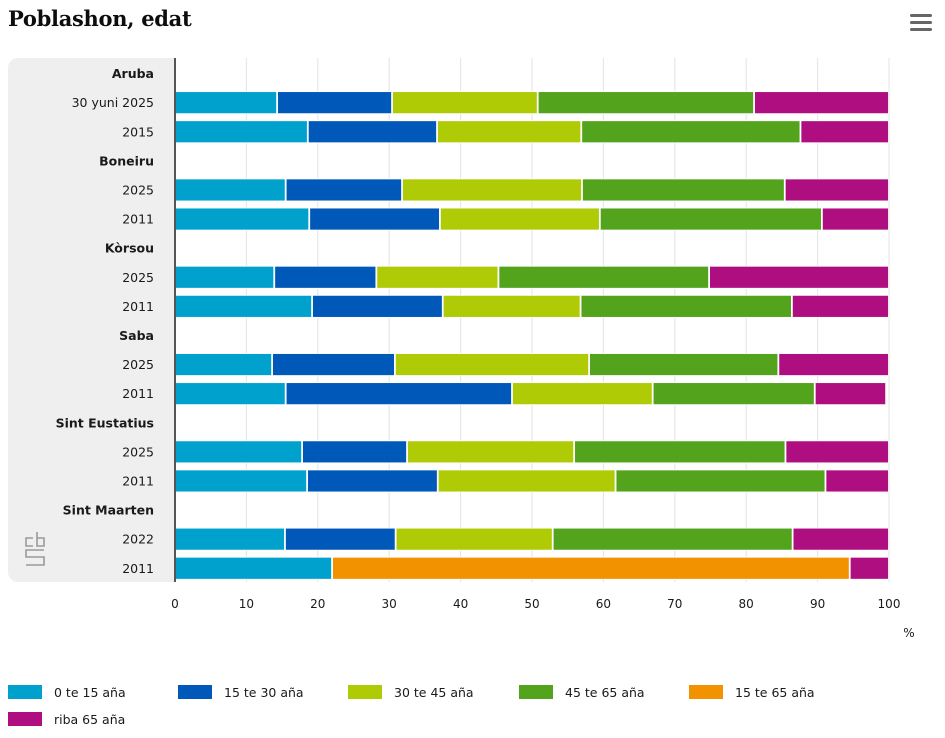  Describe the element at coordinates (108, 510) in the screenshot. I see `group-label: Sint Maarten` at that location.